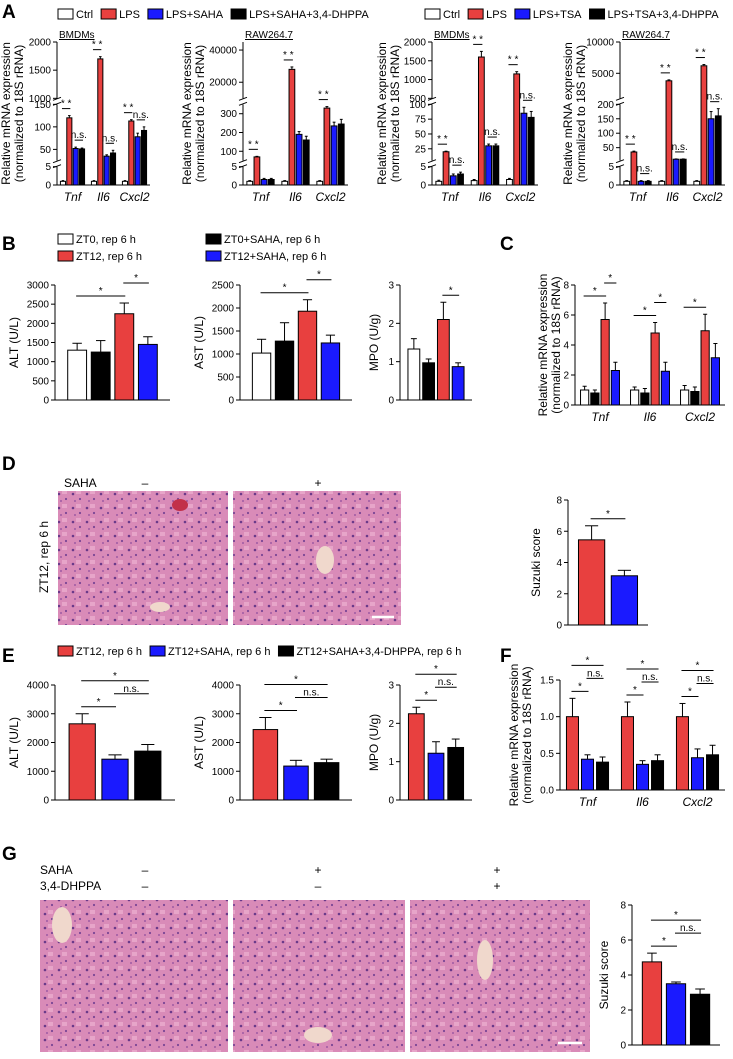 This screenshot has height=1059, width=733. Describe the element at coordinates (319, 976) in the screenshot. I see `histology-image` at that location.